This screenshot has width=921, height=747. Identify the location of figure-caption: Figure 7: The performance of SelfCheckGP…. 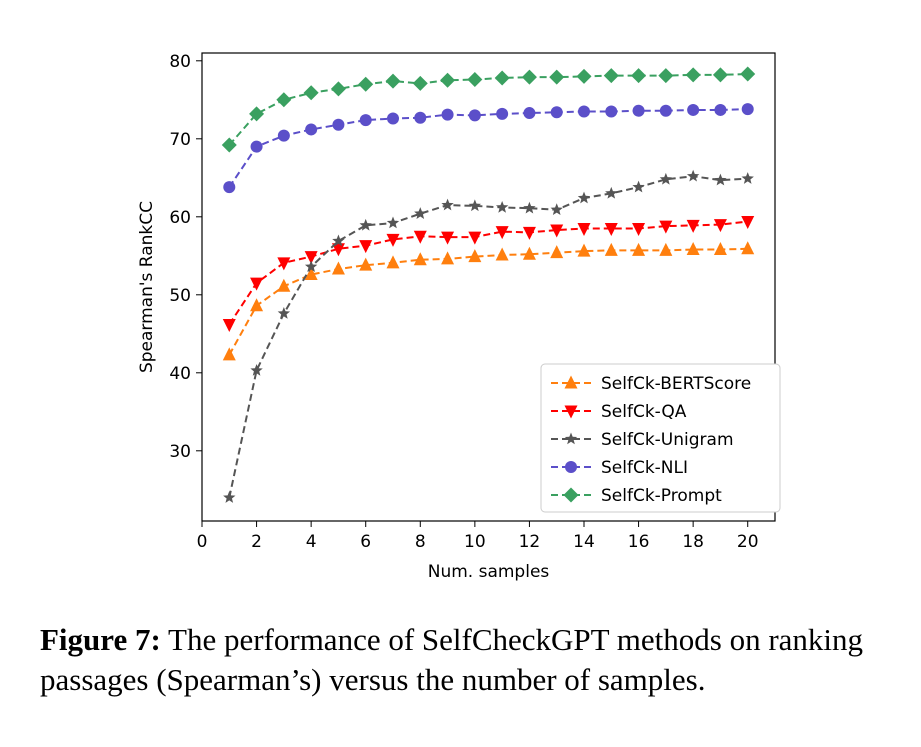
(465, 660).